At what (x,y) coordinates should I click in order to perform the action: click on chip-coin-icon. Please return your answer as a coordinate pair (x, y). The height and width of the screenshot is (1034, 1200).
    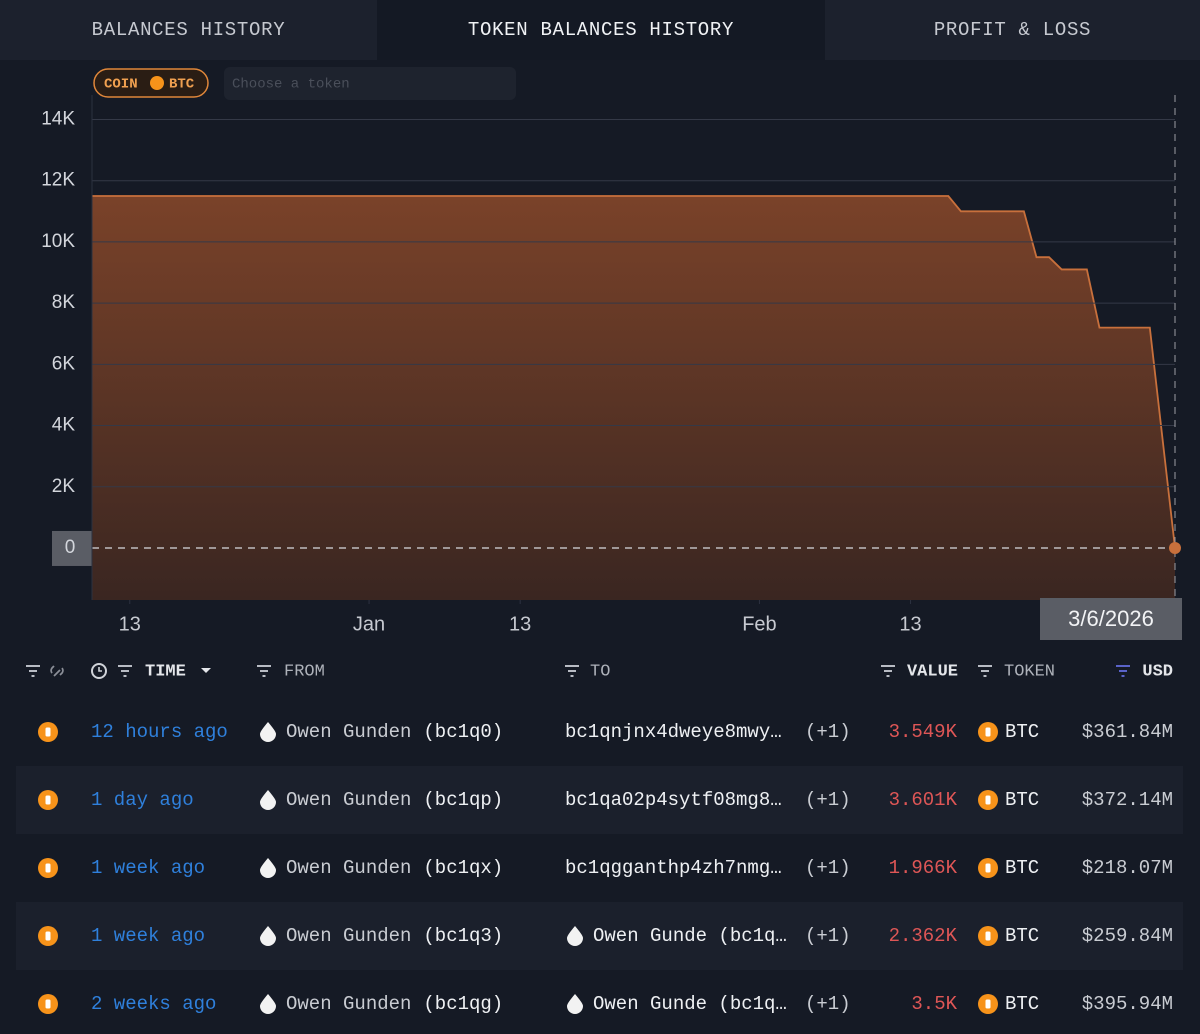
    Looking at the image, I should click on (157, 83).